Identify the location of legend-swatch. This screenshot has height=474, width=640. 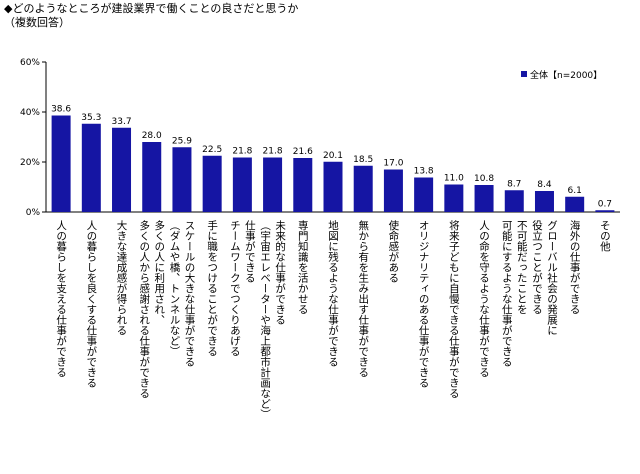
(524, 74).